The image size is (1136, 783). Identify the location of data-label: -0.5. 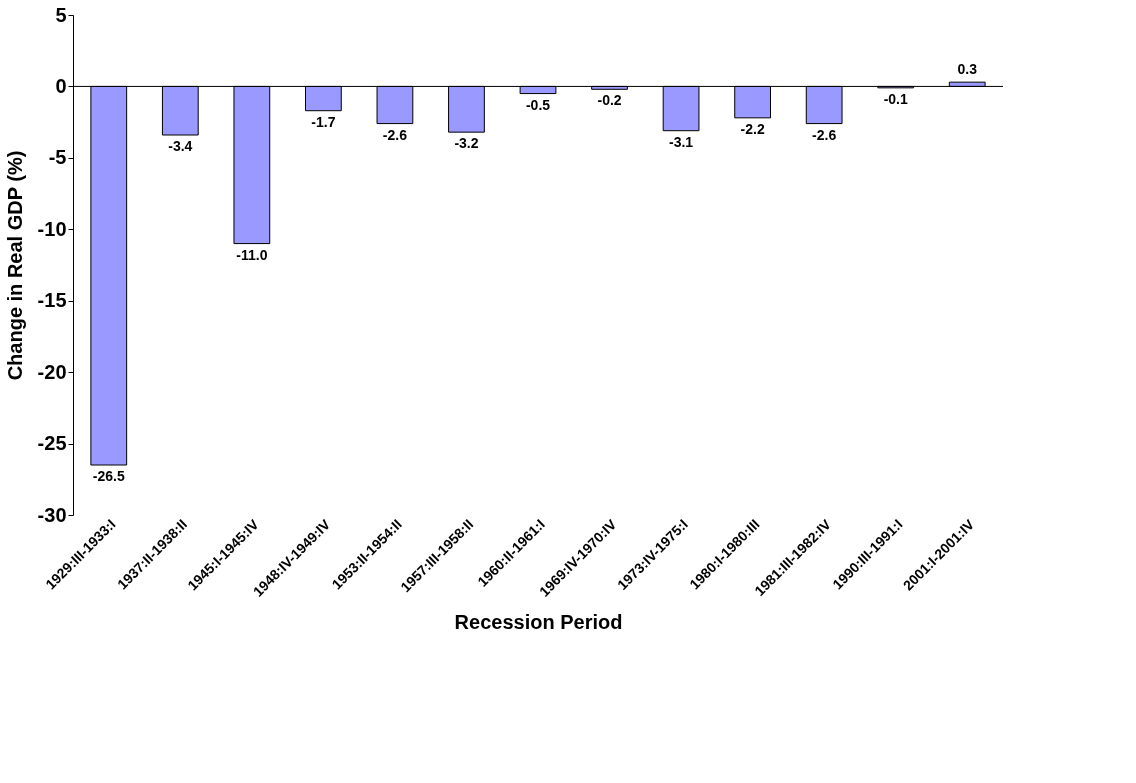
(538, 104).